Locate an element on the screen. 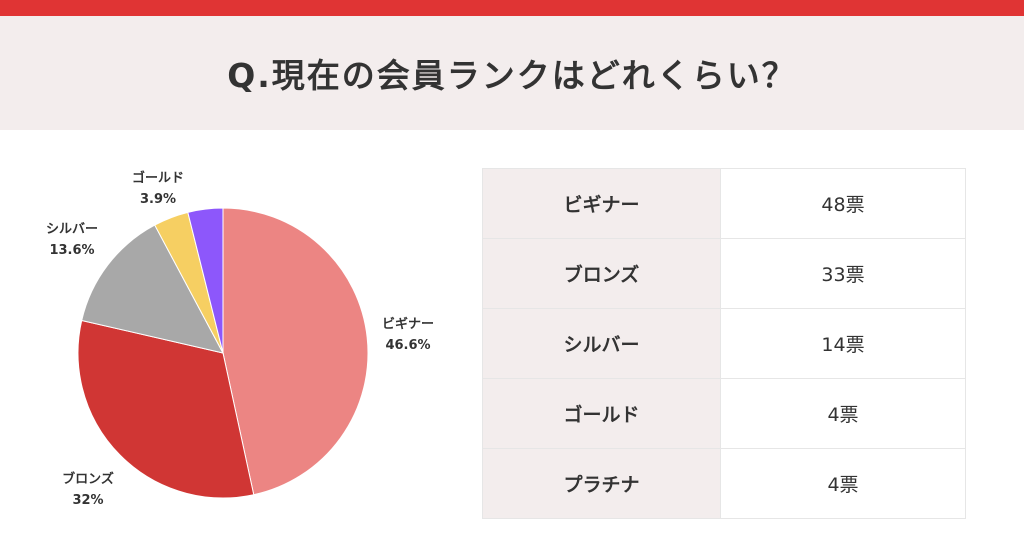  votes-cell: 48票 is located at coordinates (843, 203).